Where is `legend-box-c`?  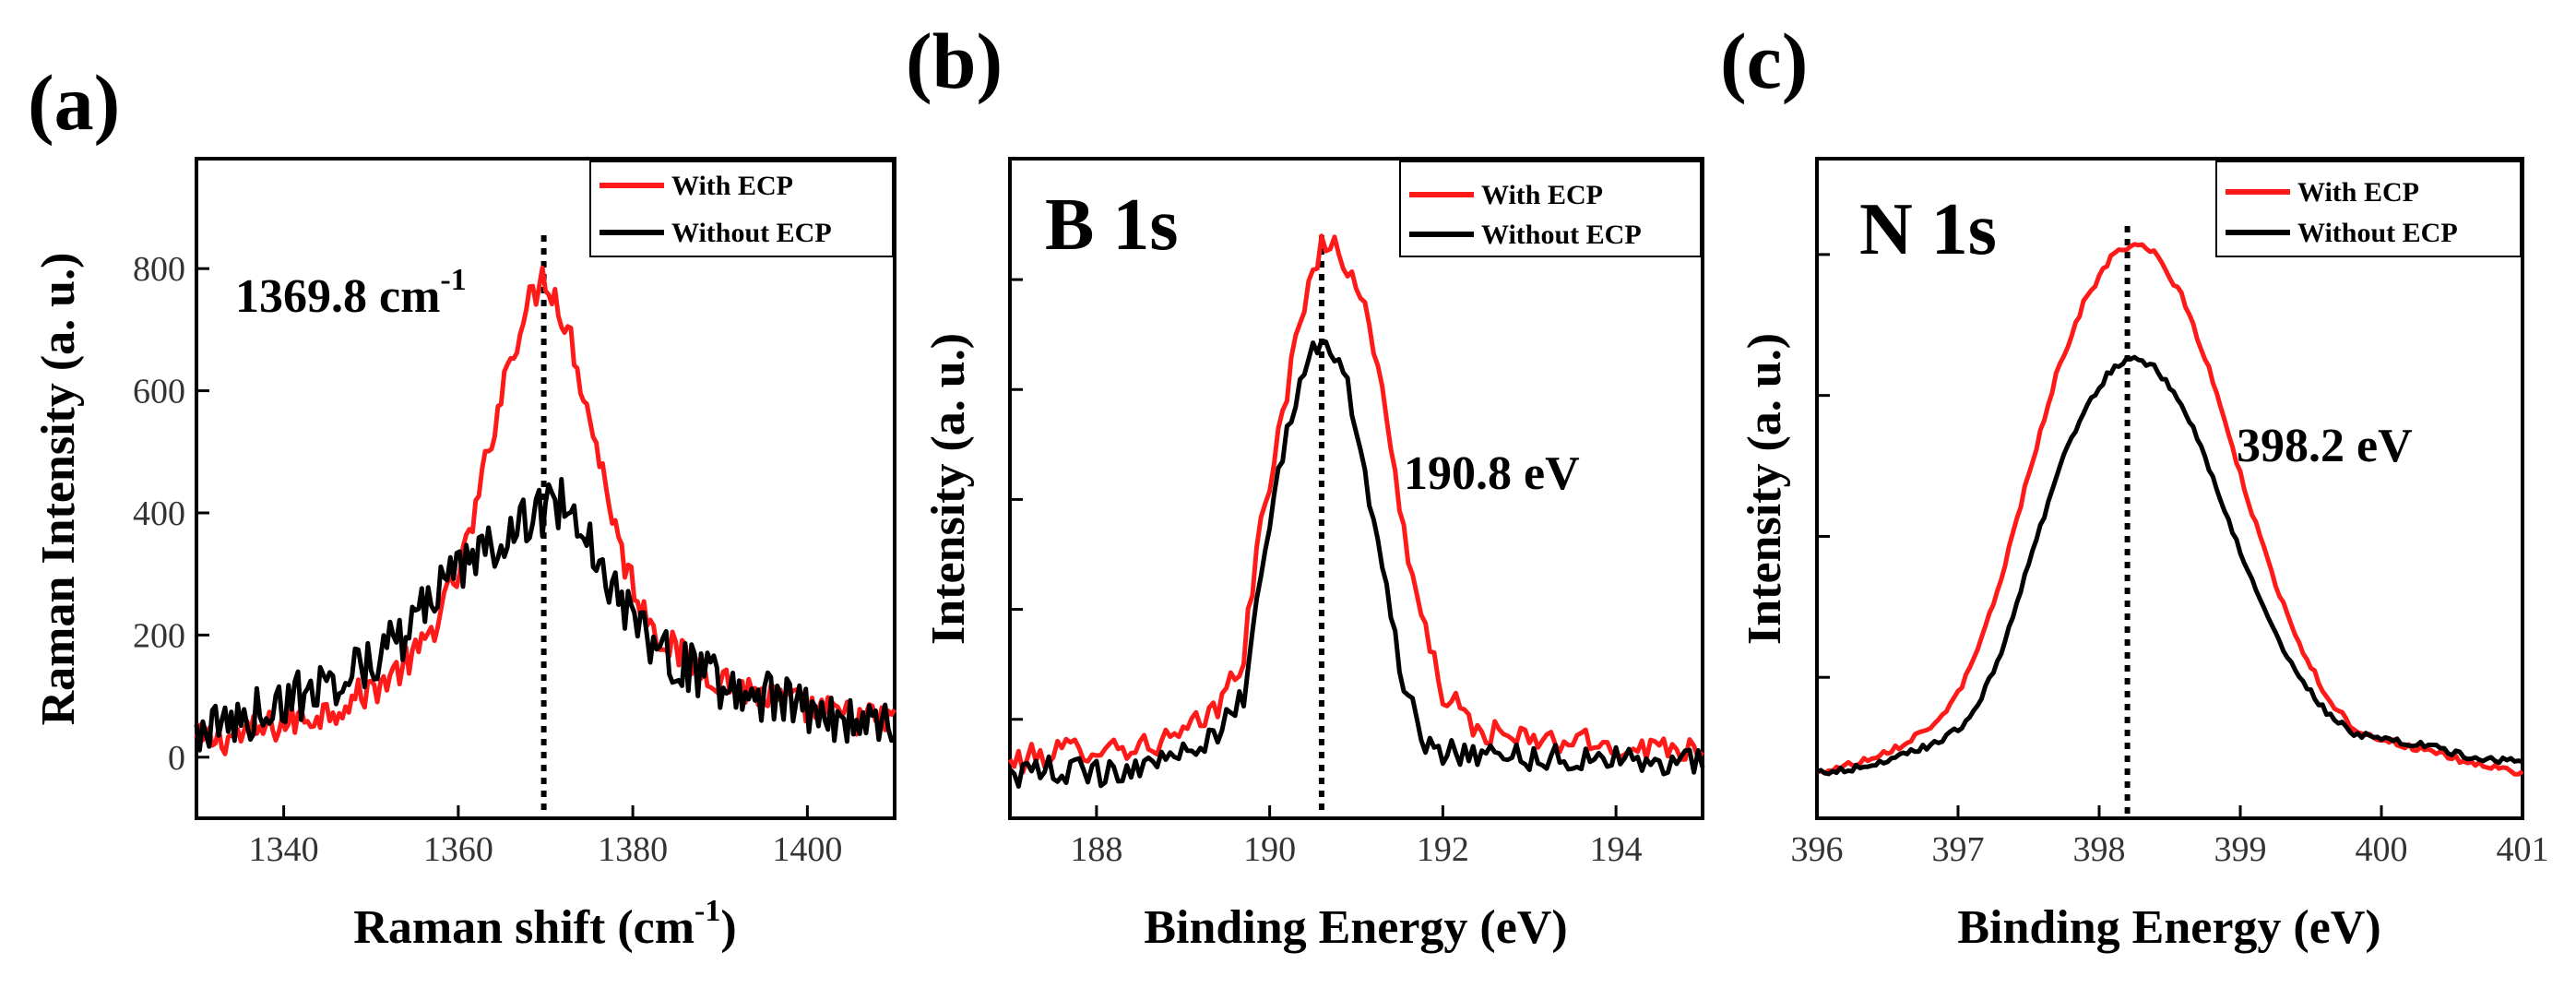 legend-box-c is located at coordinates (2368, 209).